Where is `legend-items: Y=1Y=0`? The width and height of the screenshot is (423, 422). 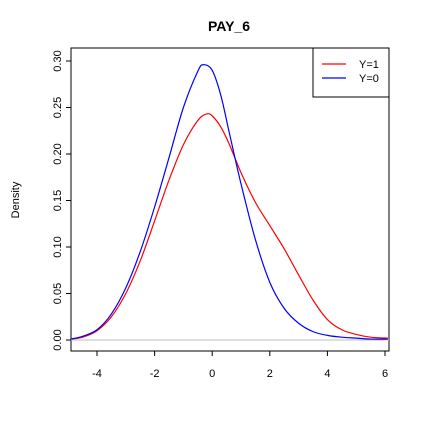 legend-items: Y=1Y=0 is located at coordinates (350, 72).